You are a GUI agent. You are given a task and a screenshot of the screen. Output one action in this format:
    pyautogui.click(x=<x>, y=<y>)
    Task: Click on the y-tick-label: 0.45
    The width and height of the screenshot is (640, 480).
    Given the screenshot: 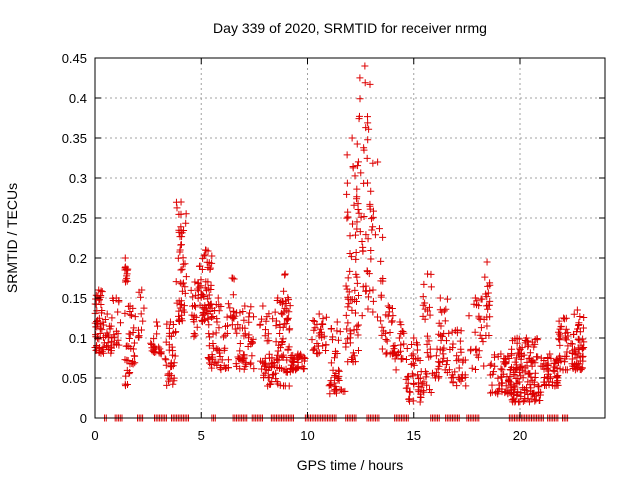 What is the action you would take?
    pyautogui.click(x=74, y=58)
    